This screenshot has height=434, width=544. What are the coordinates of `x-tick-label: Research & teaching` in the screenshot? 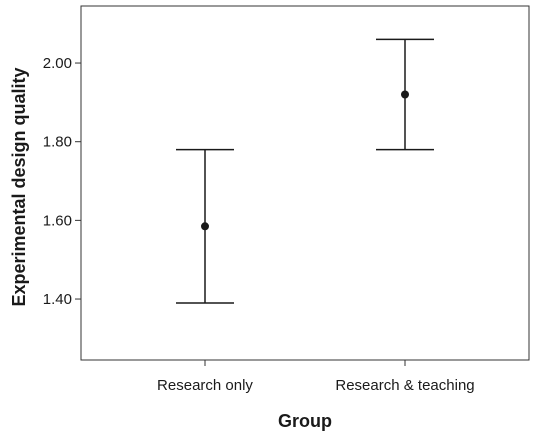 It's located at (404, 385).